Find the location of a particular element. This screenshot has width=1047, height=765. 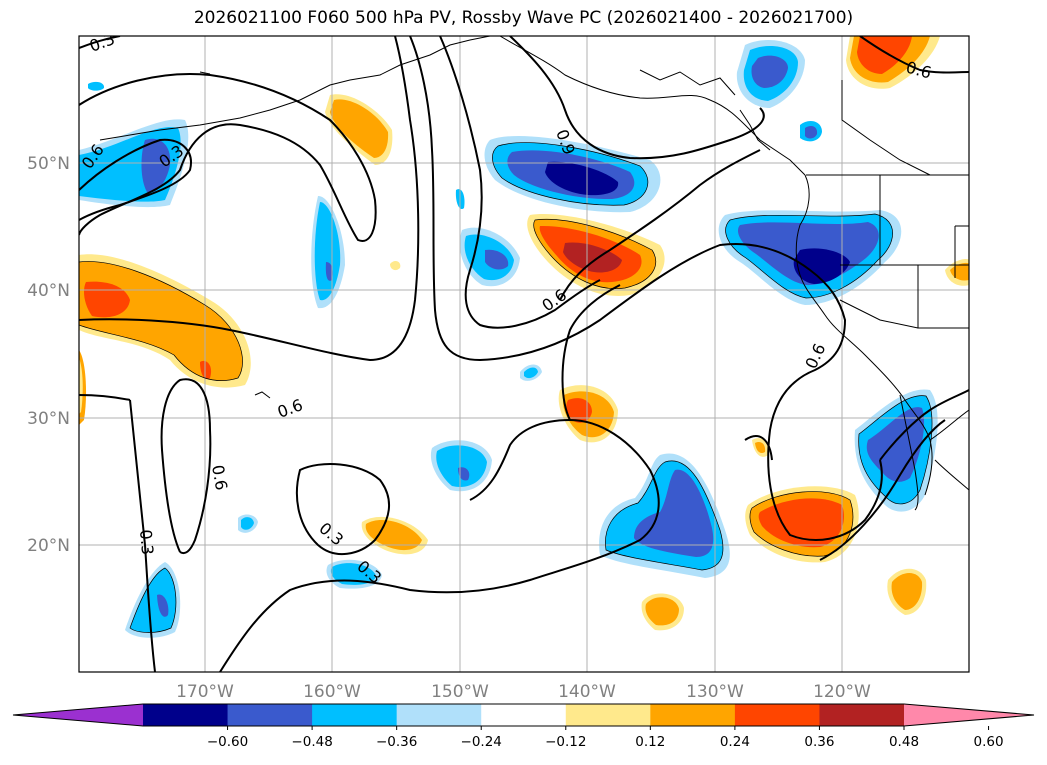

colorbar-tick-label: 0.24 is located at coordinates (735, 742).